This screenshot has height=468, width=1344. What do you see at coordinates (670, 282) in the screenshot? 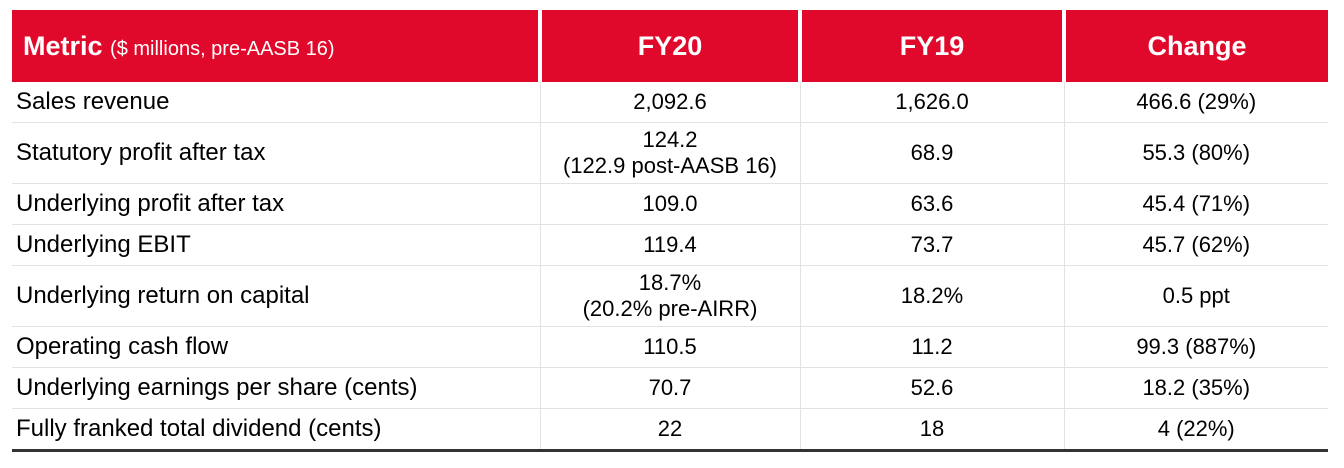
I see `fy20-value: 18.7%` at bounding box center [670, 282].